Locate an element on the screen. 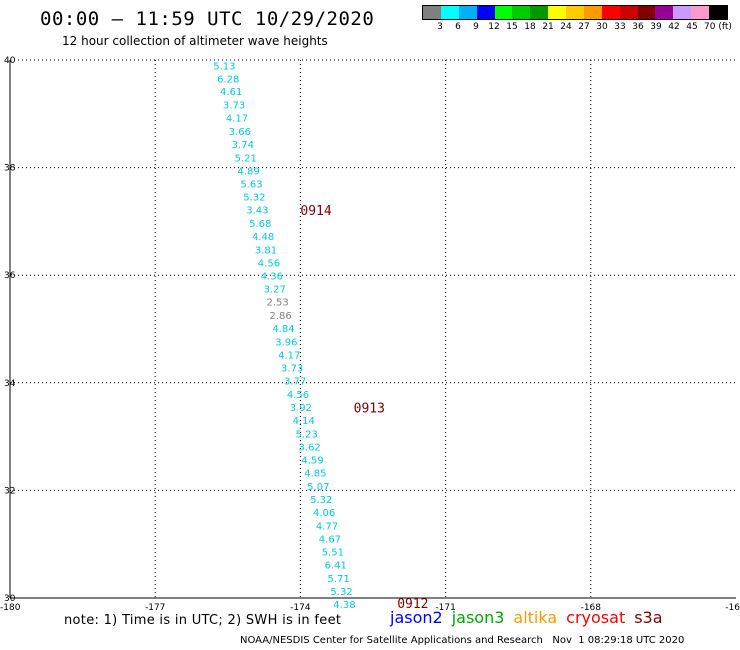 This screenshot has width=740, height=650. colorbar-label: 33 is located at coordinates (620, 27).